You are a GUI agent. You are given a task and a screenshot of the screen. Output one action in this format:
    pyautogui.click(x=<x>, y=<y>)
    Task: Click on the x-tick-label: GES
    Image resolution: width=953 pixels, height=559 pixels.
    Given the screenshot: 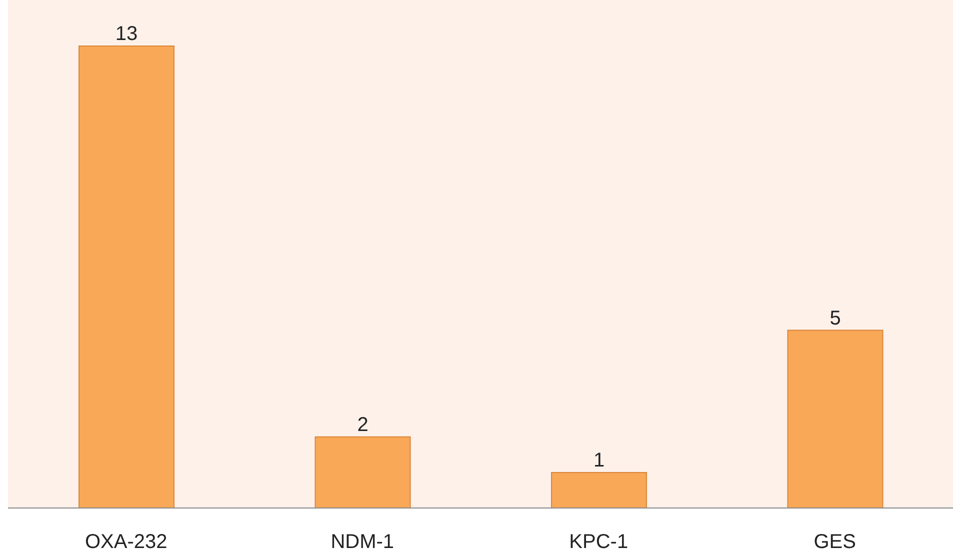 What is the action you would take?
    pyautogui.click(x=835, y=542)
    